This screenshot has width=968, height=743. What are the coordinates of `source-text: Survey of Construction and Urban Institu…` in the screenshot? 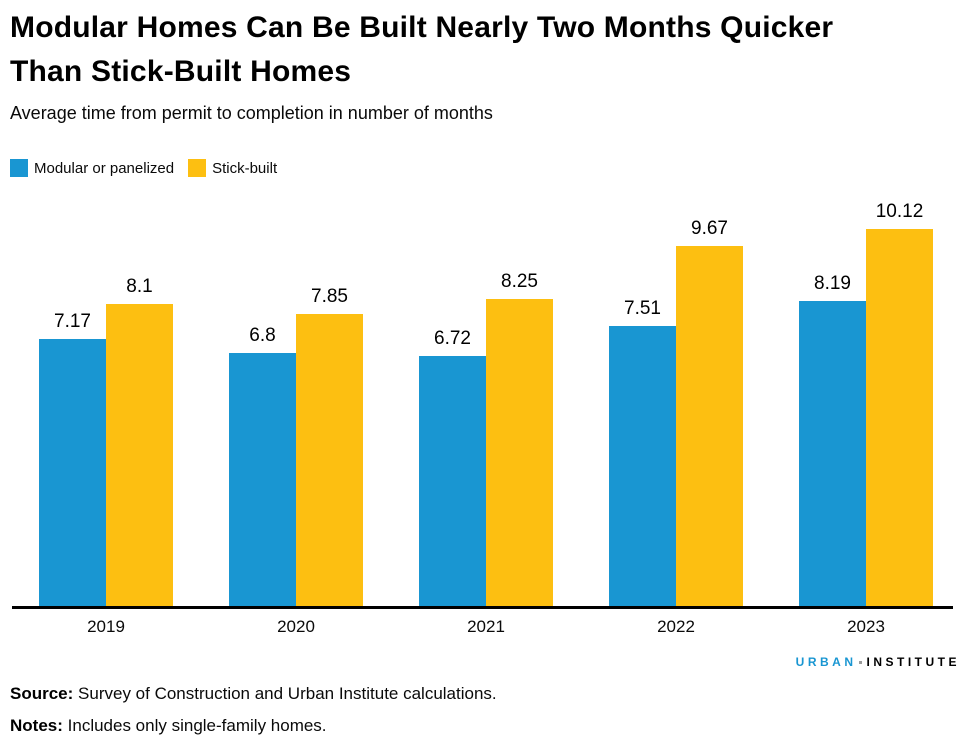 It's located at (287, 693).